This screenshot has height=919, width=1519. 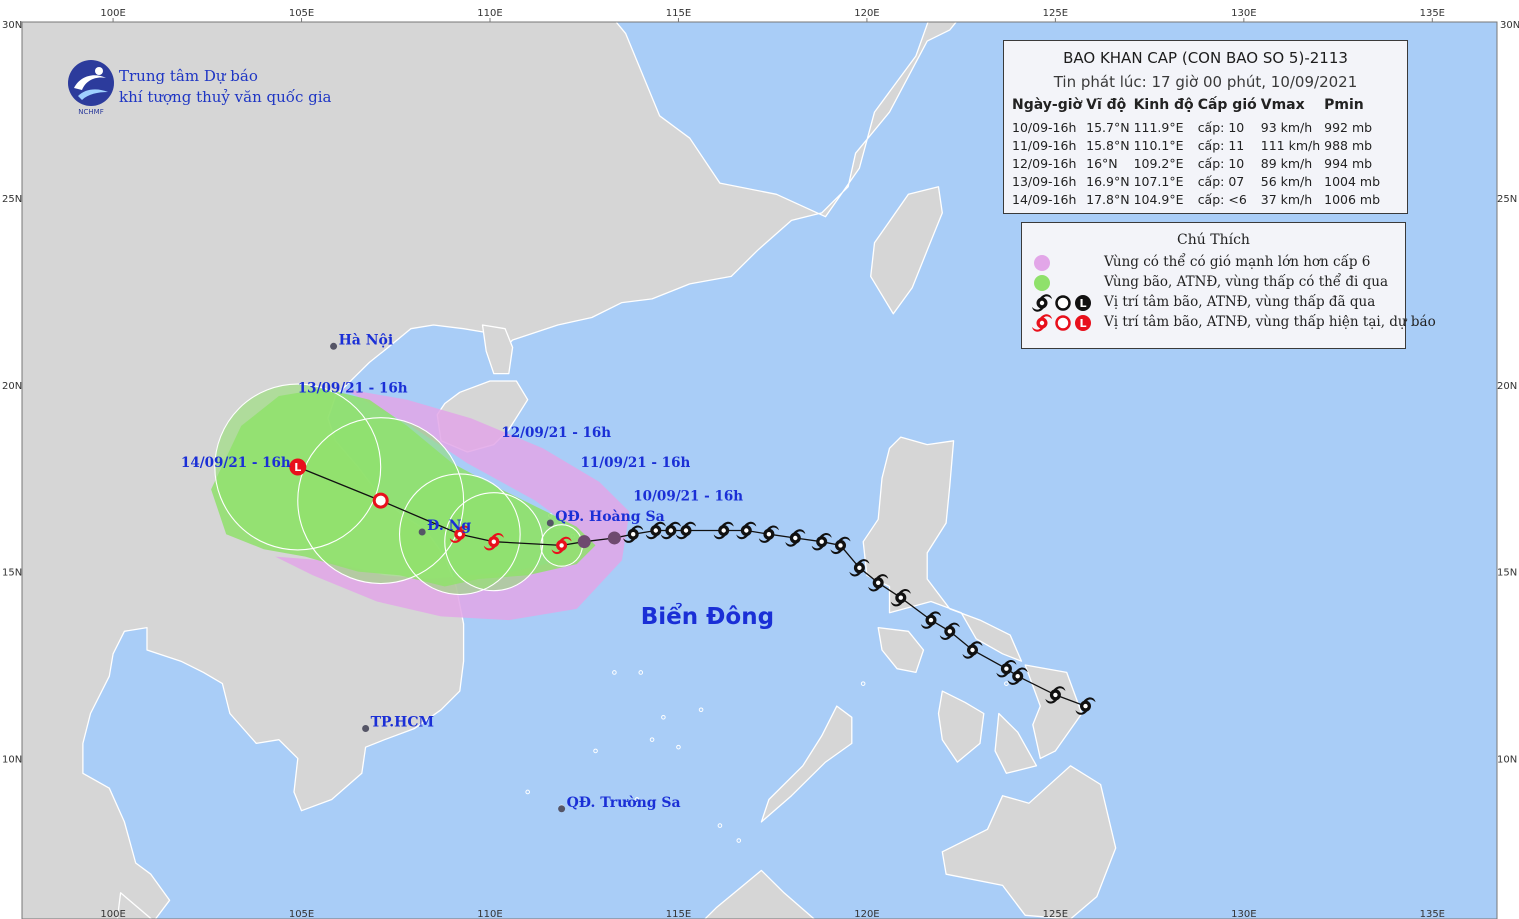 I want to click on forecast-time-label: 13/09/21 - 16h, so click(x=353, y=388).